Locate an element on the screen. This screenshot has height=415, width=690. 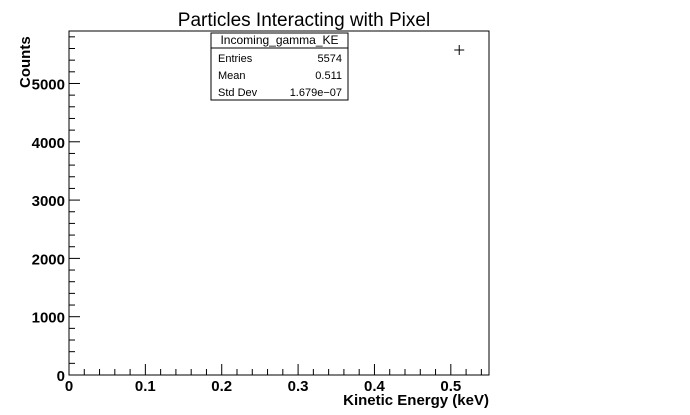
y-tick-label: 5000 is located at coordinates (48, 84).